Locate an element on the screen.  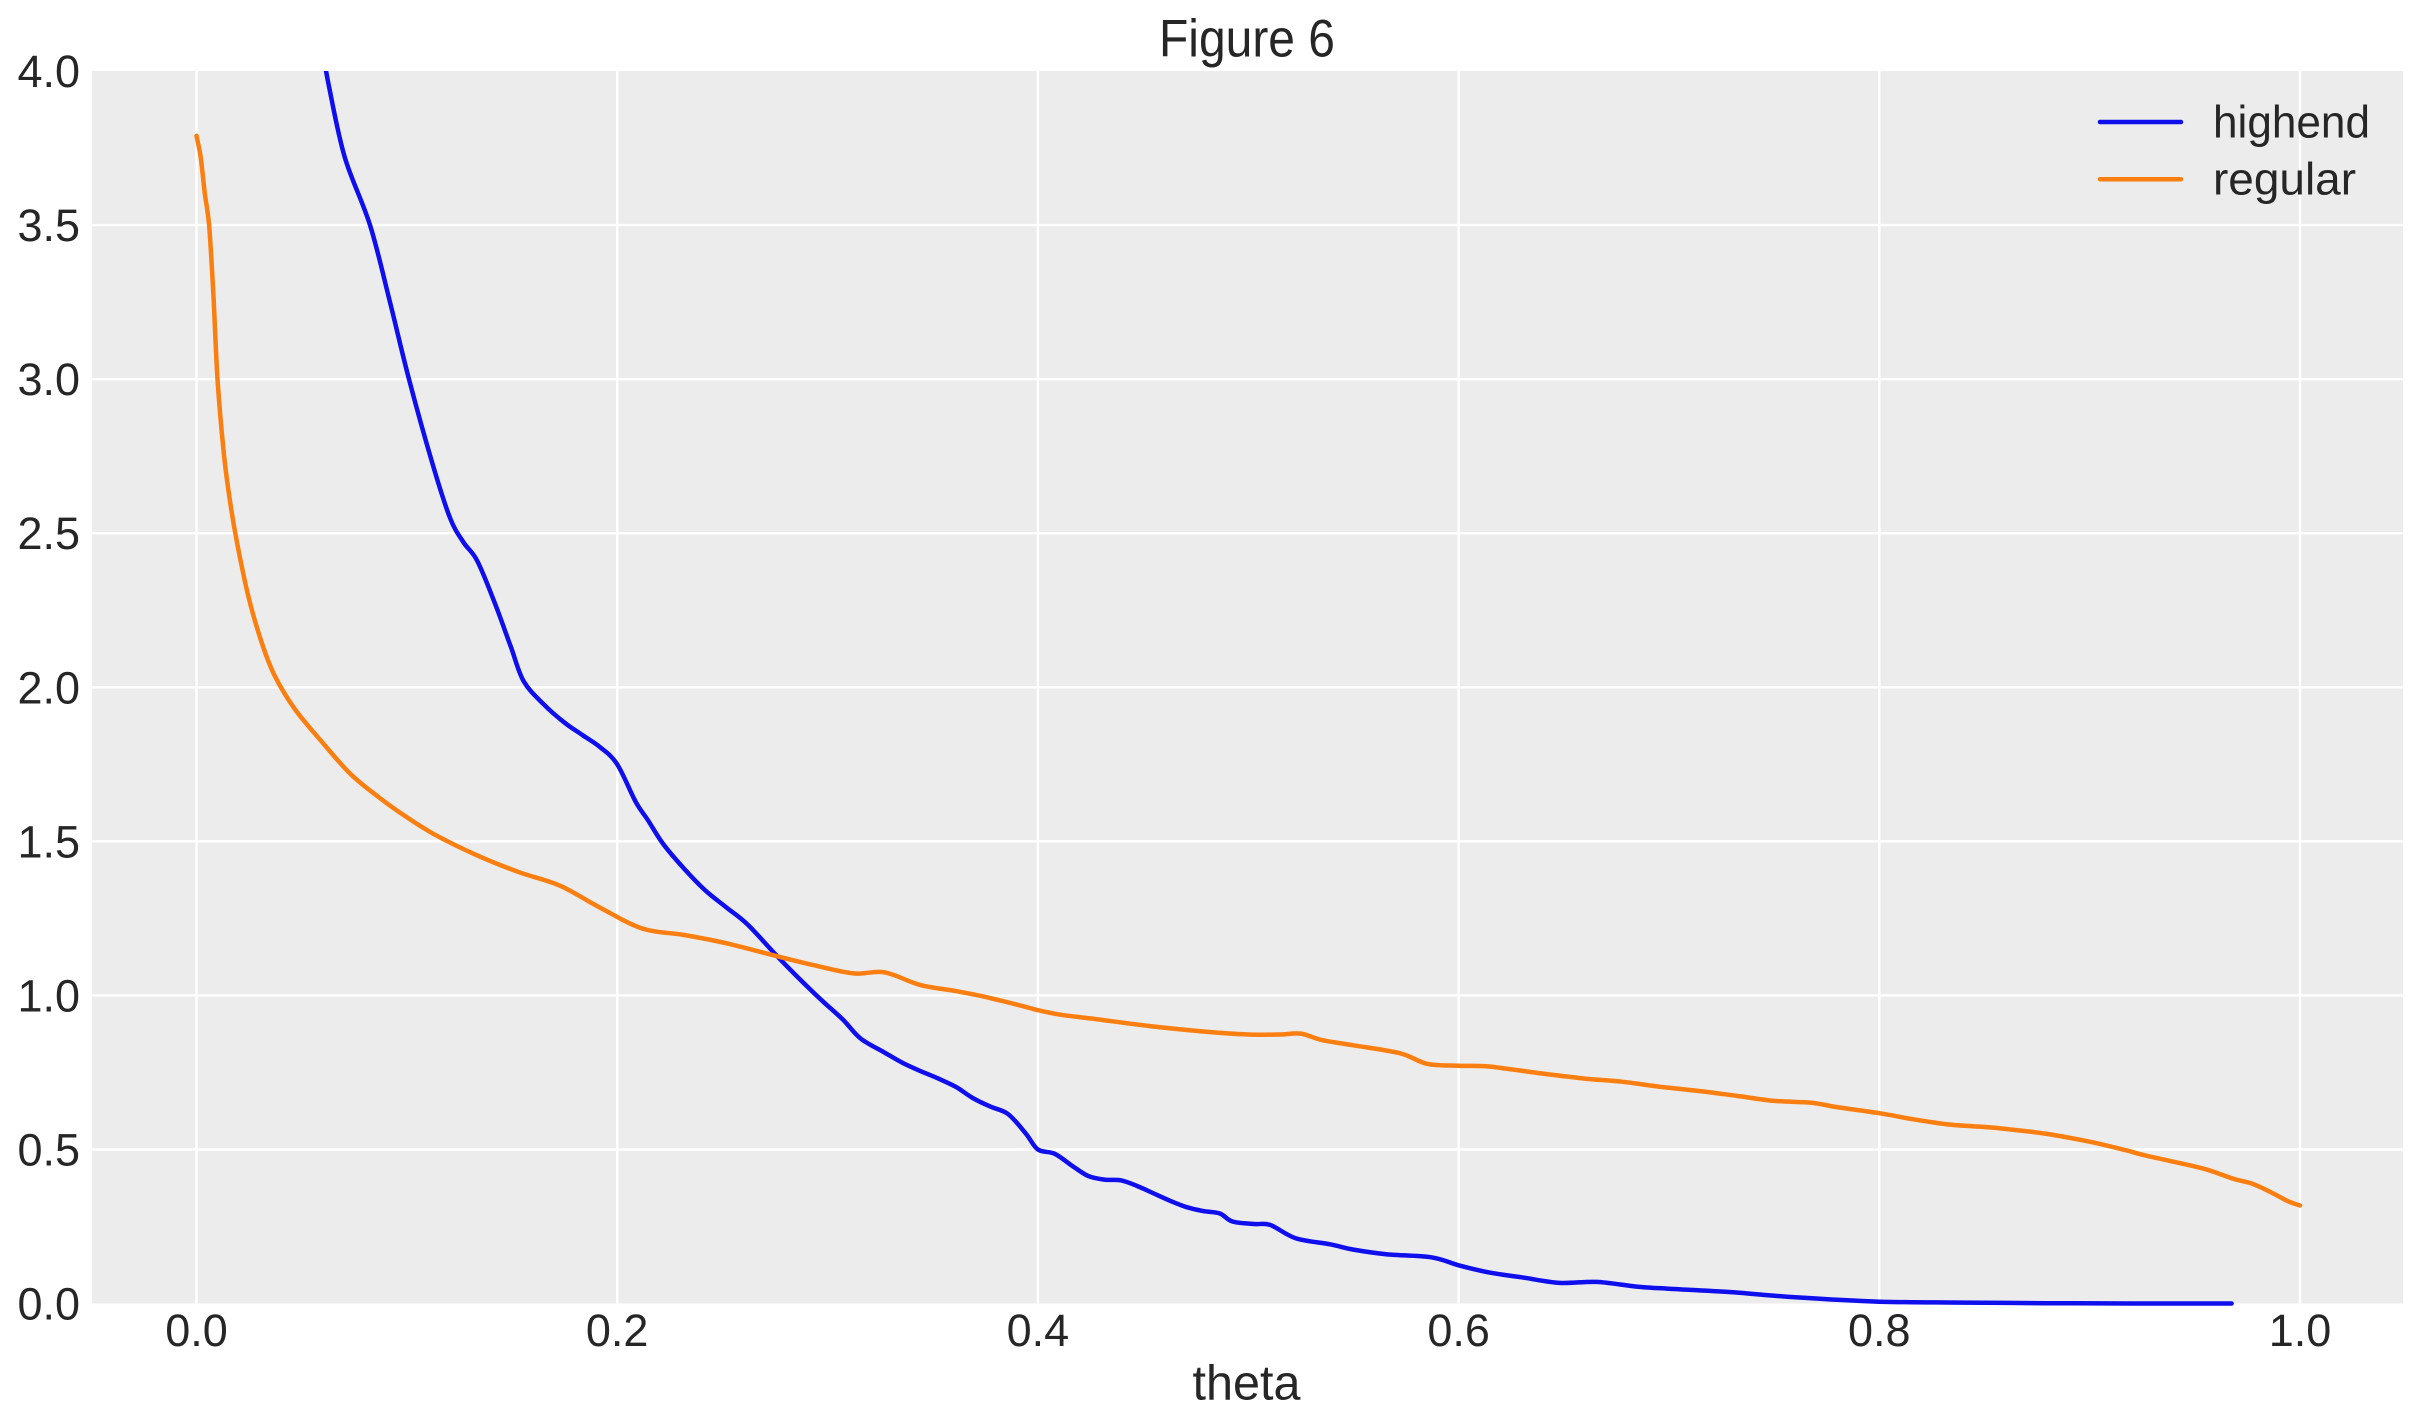
svg-text: 3.0 is located at coordinates (48, 379).